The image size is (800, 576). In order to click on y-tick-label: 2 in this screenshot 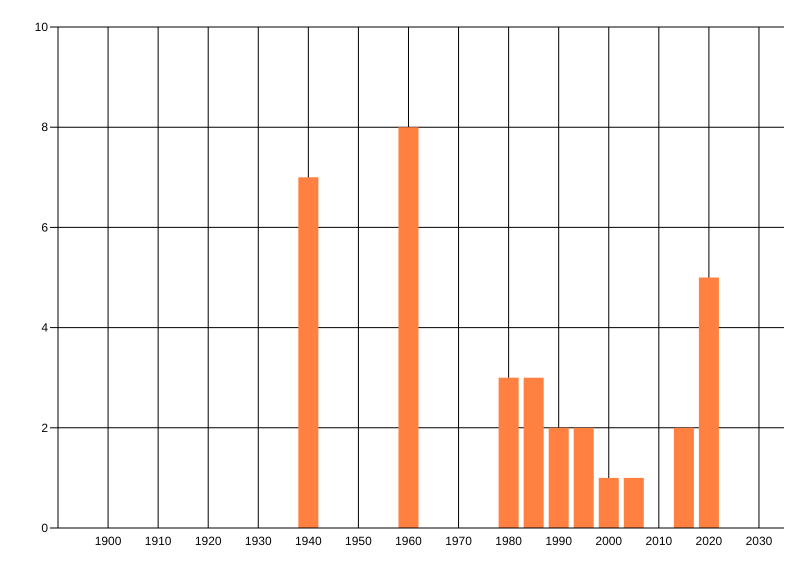, I will do `click(44, 427)`.